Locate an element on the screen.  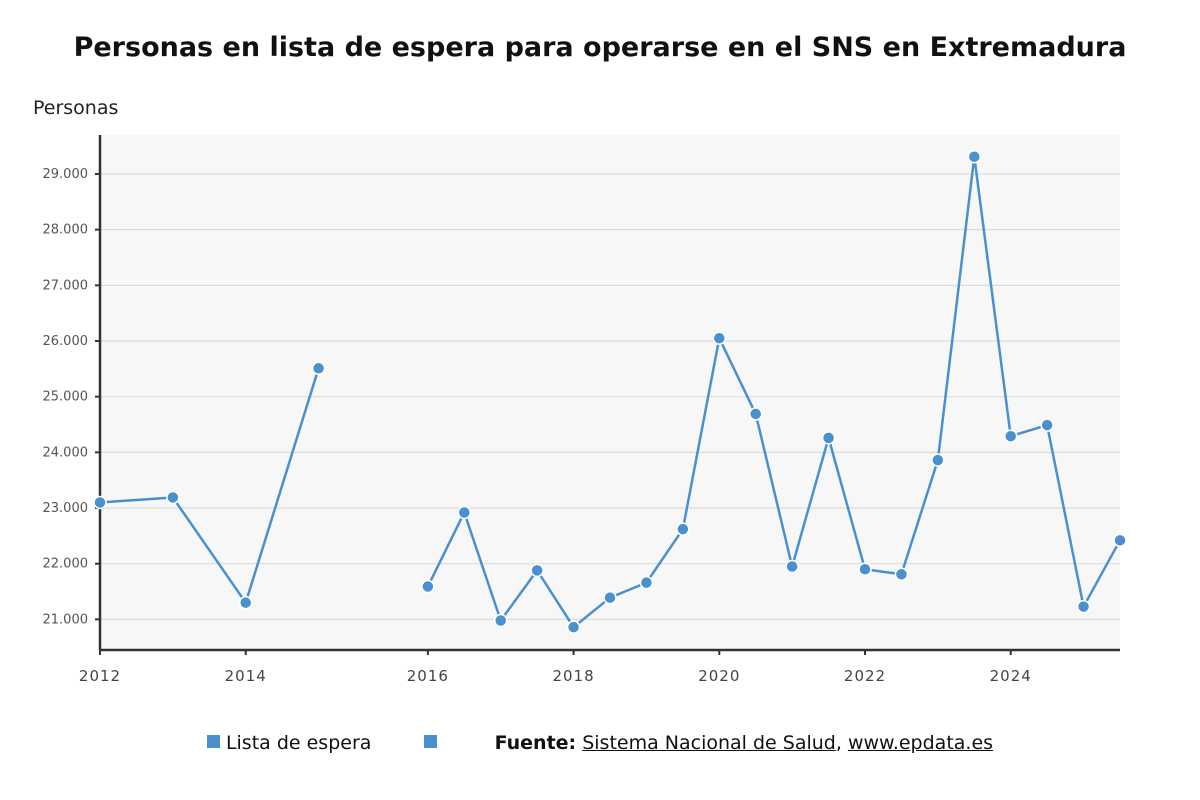
x-tick-label: 2022 is located at coordinates (865, 676).